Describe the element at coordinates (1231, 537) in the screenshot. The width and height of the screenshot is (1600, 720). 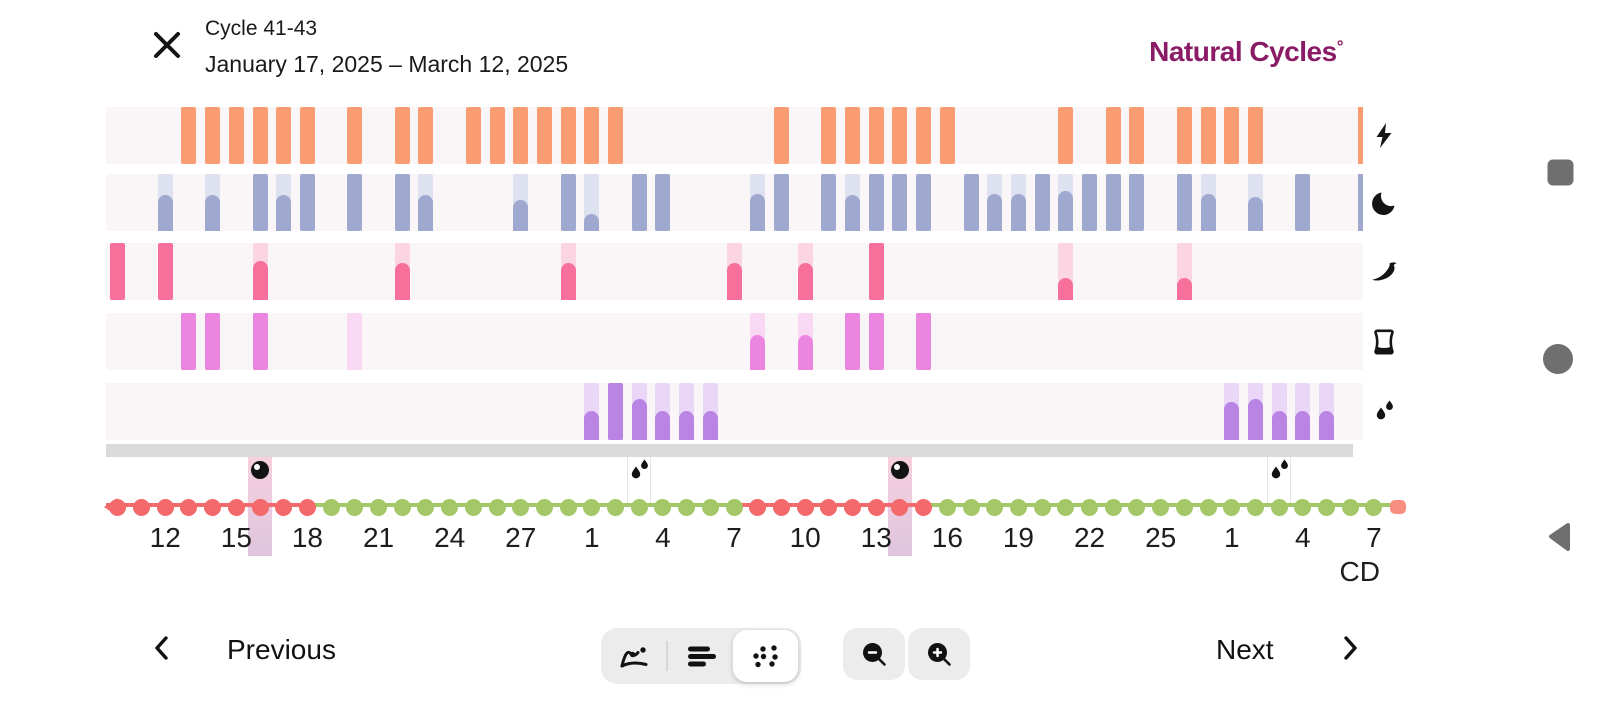
I see `axis-label: 1` at that location.